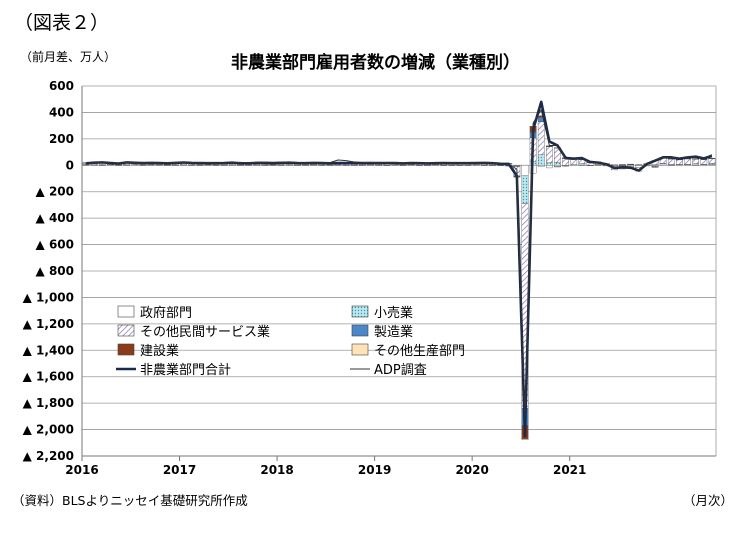  What do you see at coordinates (48, 350) in the screenshot?
I see `y-tick-label: ▲ 1,400` at bounding box center [48, 350].